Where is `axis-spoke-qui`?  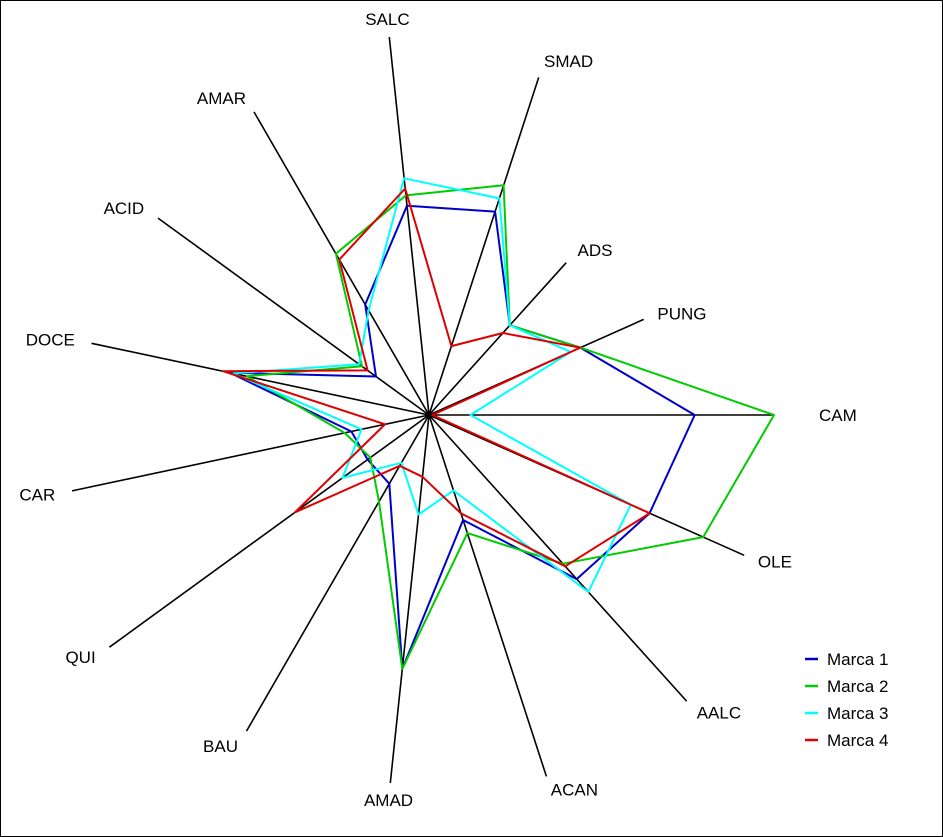 axis-spoke-qui is located at coordinates (269, 531).